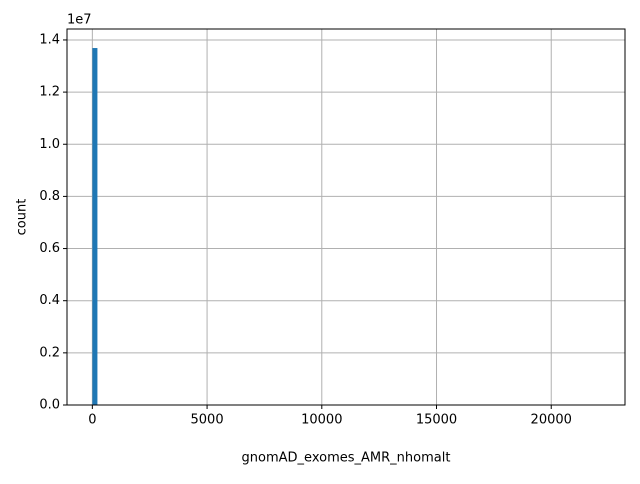 This screenshot has width=640, height=484. Describe the element at coordinates (49, 92) in the screenshot. I see `y-tick-label: 1.2` at that location.